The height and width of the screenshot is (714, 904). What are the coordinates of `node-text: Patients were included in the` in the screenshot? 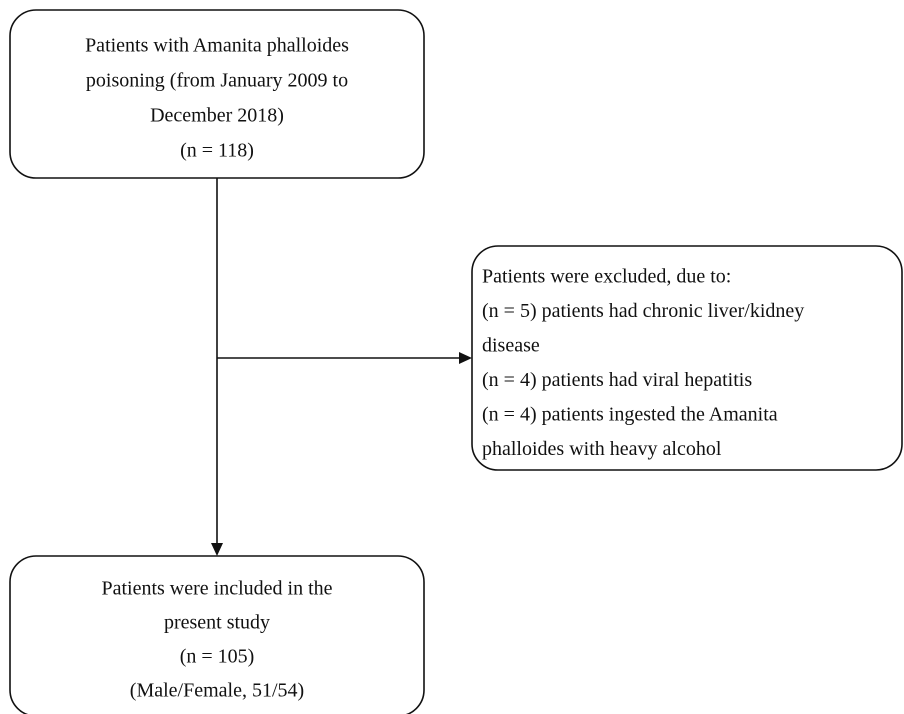 It's located at (216, 589).